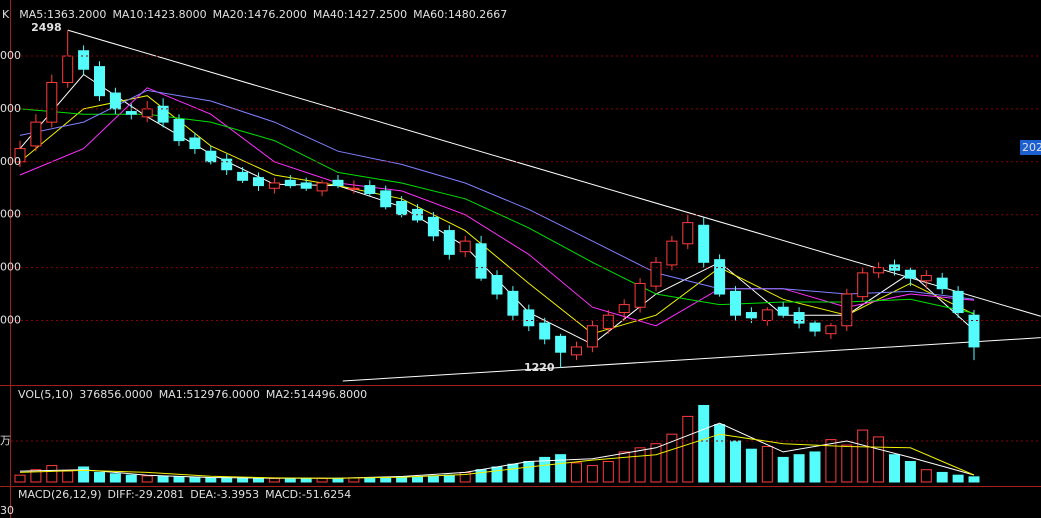 This screenshot has height=518, width=1041. I want to click on legend-entry: MA20:1476.2000, so click(260, 14).